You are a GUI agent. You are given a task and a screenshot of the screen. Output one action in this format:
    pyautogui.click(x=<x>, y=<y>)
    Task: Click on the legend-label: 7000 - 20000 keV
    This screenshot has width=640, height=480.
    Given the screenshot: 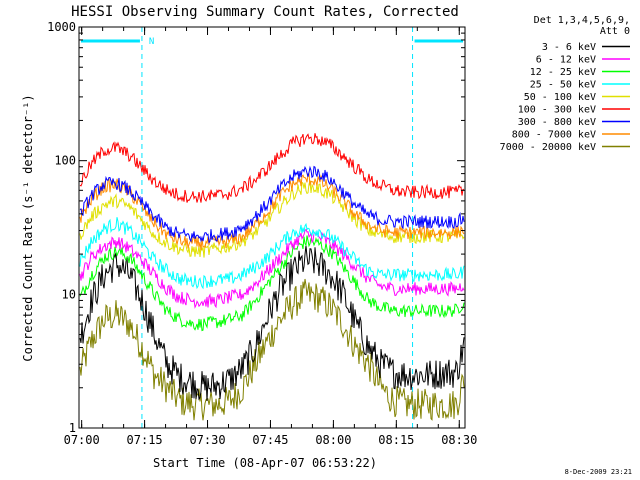 What is the action you would take?
    pyautogui.click(x=548, y=147)
    